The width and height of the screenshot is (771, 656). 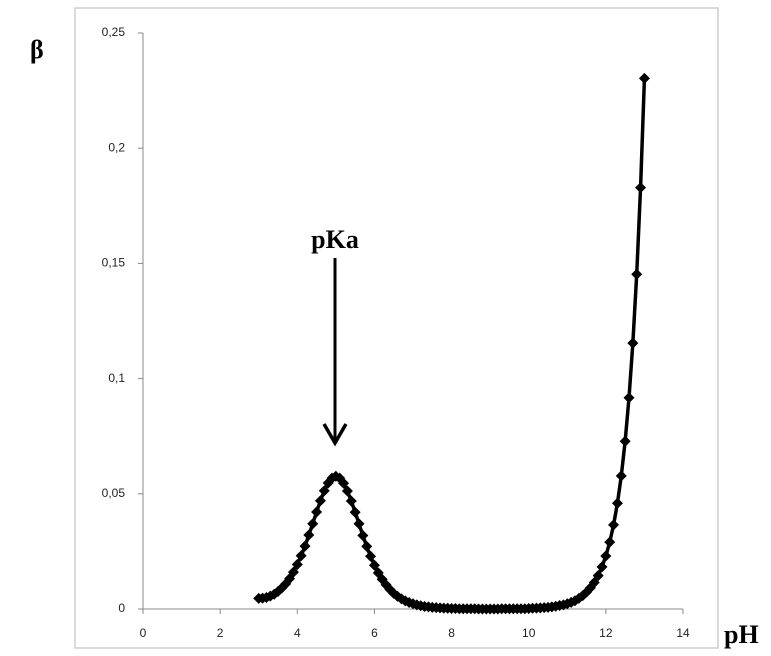 What do you see at coordinates (606, 633) in the screenshot?
I see `x-tick-label: 12` at bounding box center [606, 633].